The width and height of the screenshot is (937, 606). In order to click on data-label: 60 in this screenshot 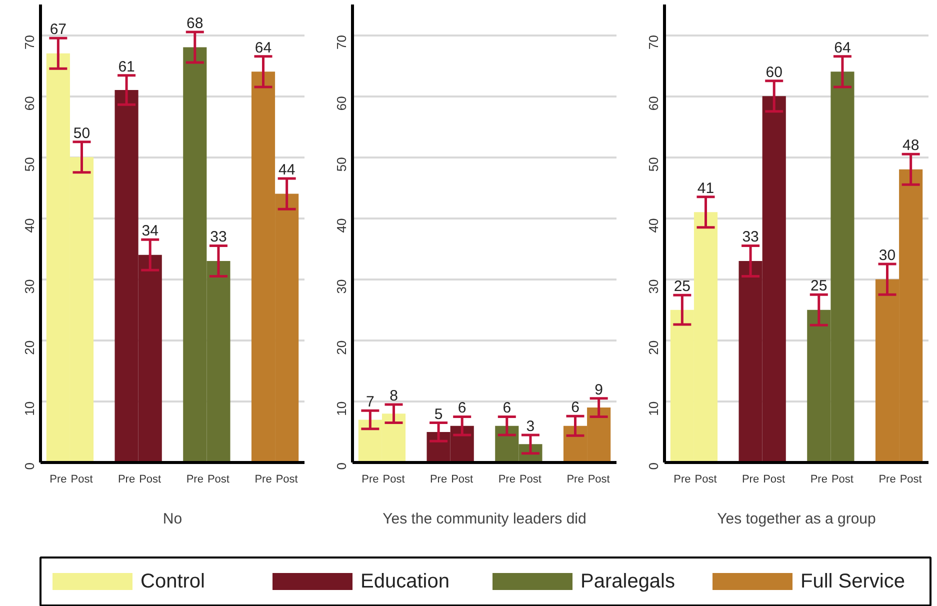, I will do `click(774, 72)`.